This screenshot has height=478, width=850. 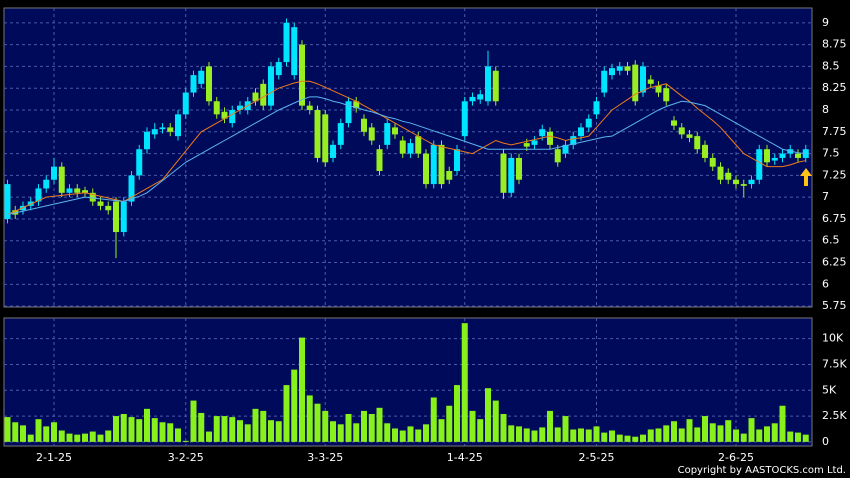 What do you see at coordinates (825, 109) in the screenshot?
I see `y-tick-label: 8` at bounding box center [825, 109].